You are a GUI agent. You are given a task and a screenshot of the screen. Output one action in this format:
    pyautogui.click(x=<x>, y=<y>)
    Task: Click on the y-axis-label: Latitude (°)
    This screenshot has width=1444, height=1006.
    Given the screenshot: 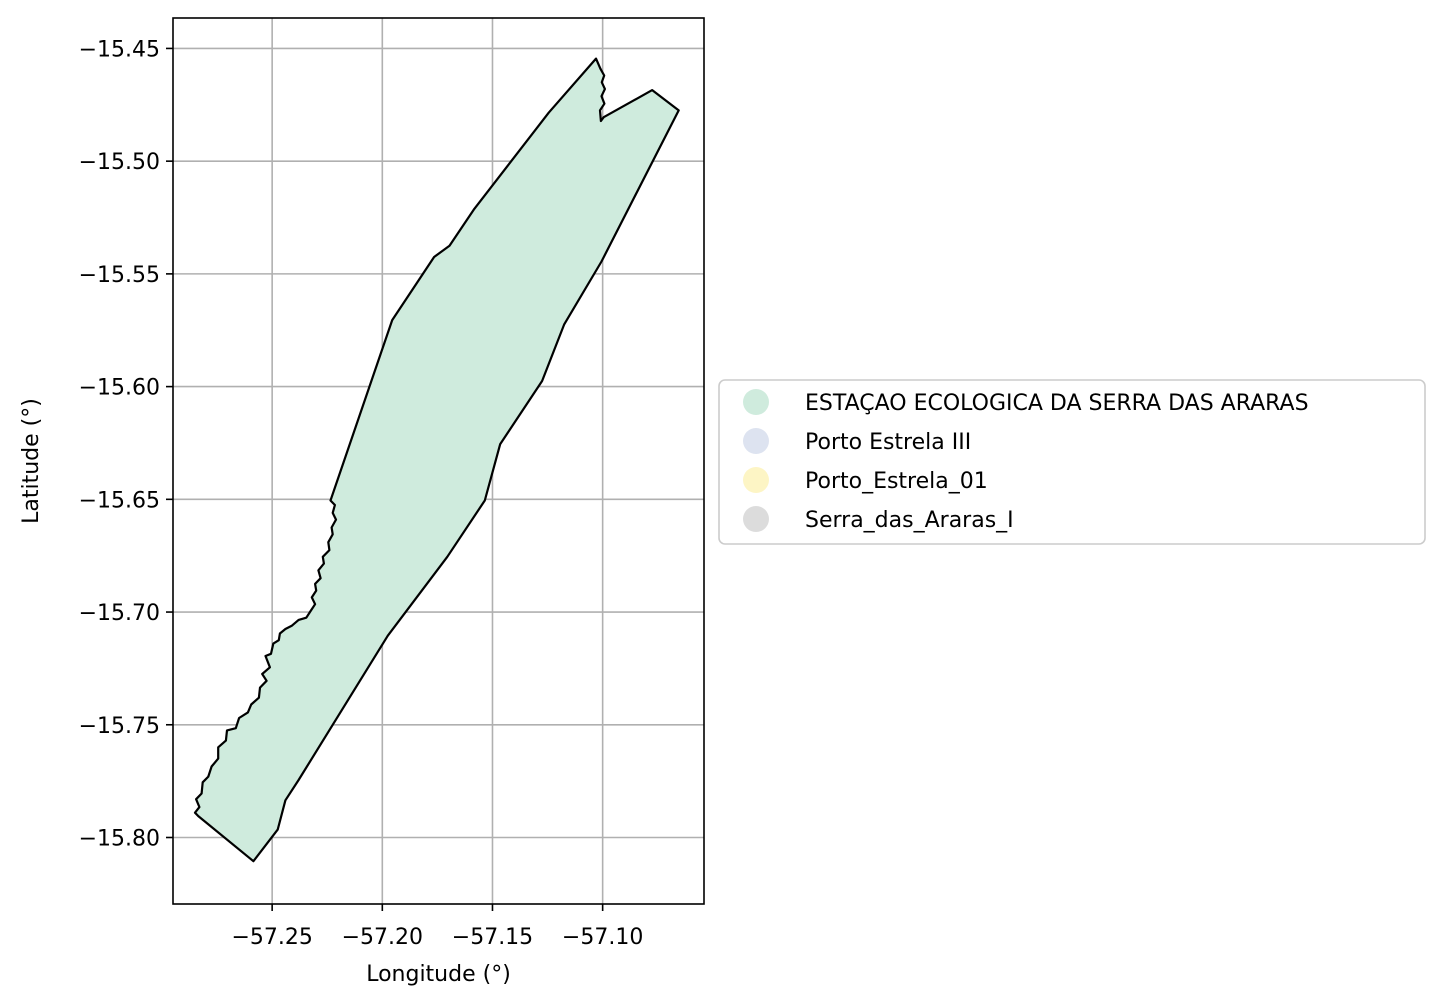 What is the action you would take?
    pyautogui.click(x=31, y=461)
    